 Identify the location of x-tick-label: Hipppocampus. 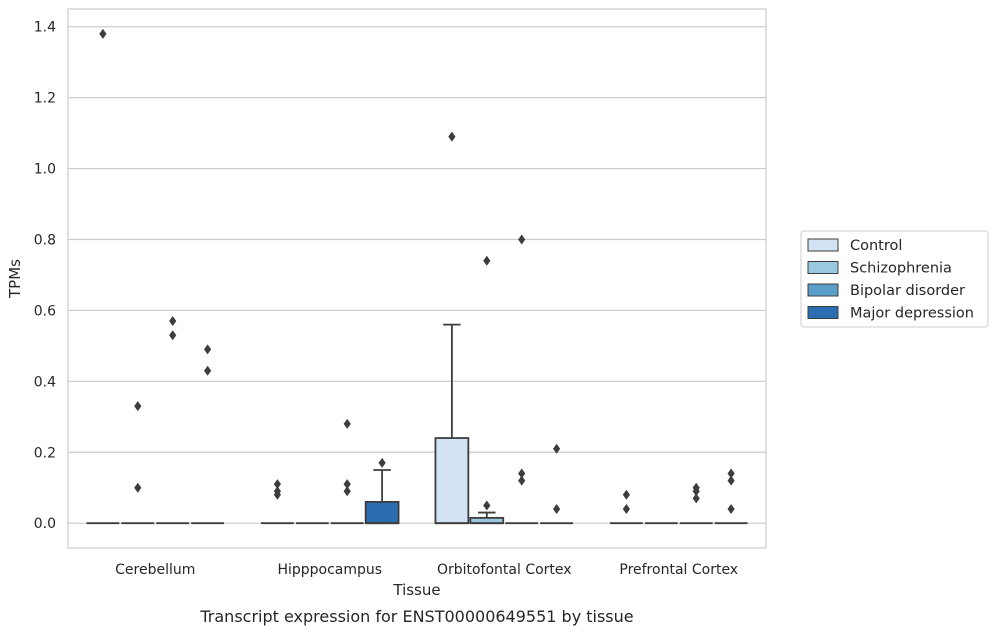
(329, 570).